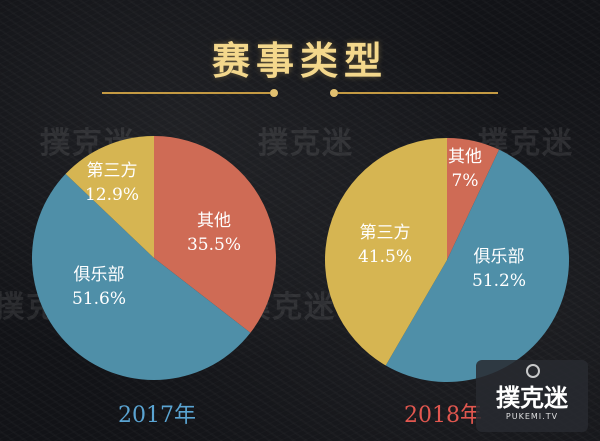 The image size is (600, 441). Describe the element at coordinates (499, 281) in the screenshot. I see `pie-2018-value-club: 51.2%` at that location.